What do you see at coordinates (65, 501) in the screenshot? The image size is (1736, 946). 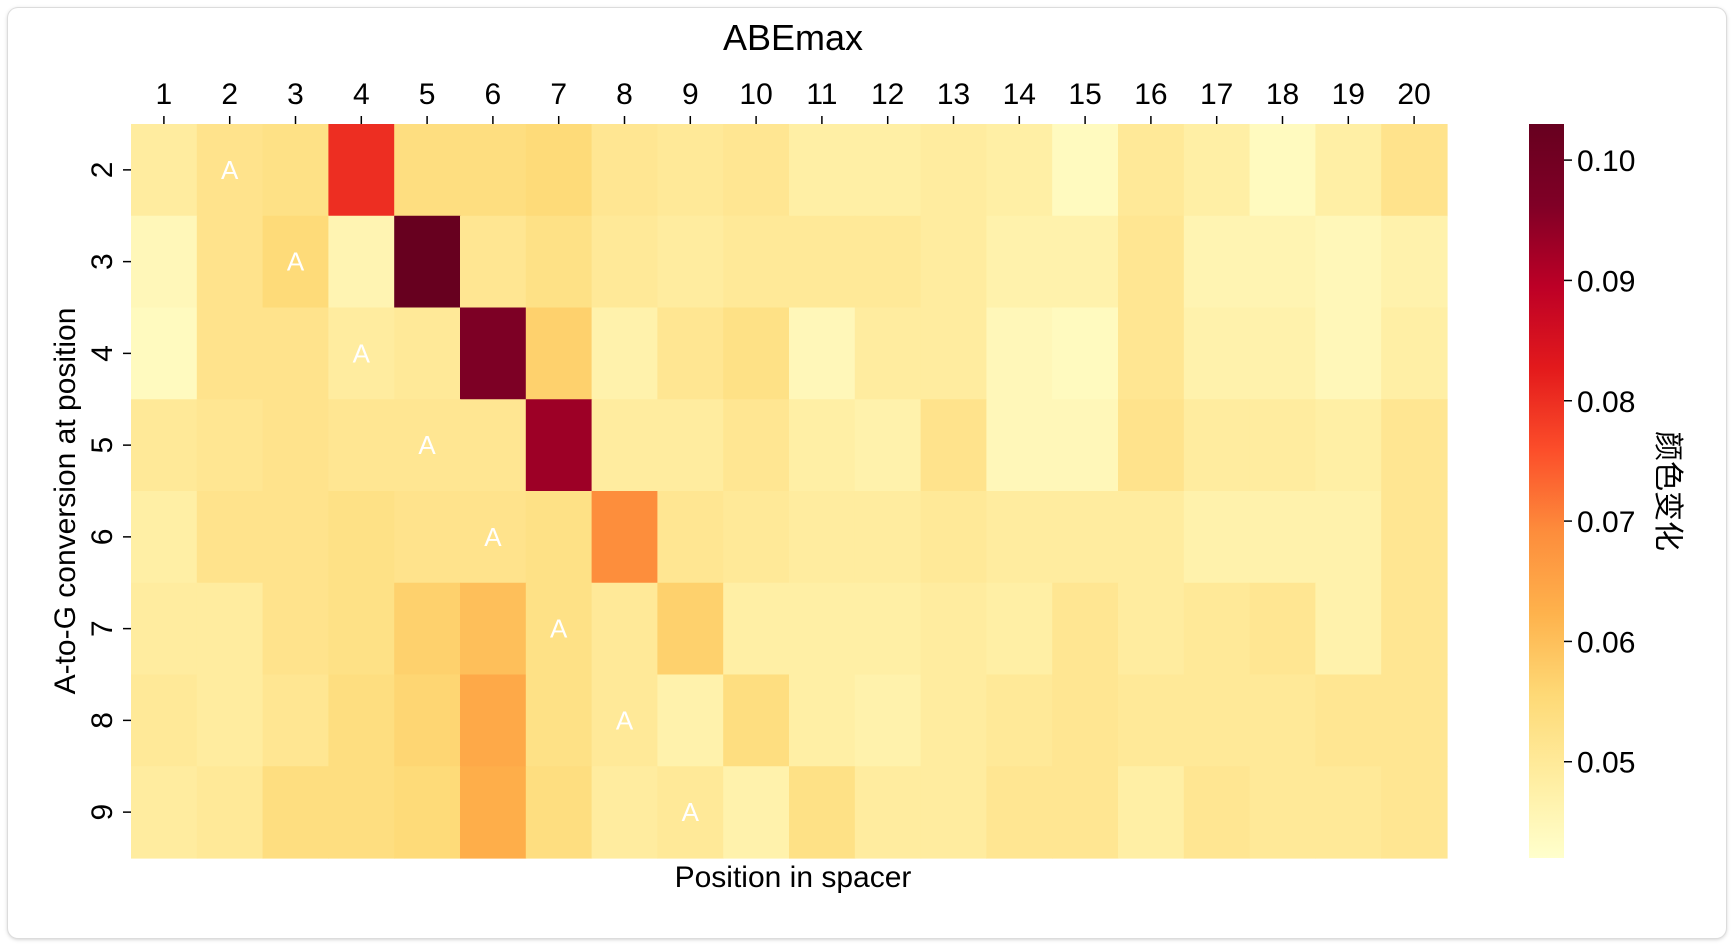 I see `y-axis-label: A-to-G conversion at position` at bounding box center [65, 501].